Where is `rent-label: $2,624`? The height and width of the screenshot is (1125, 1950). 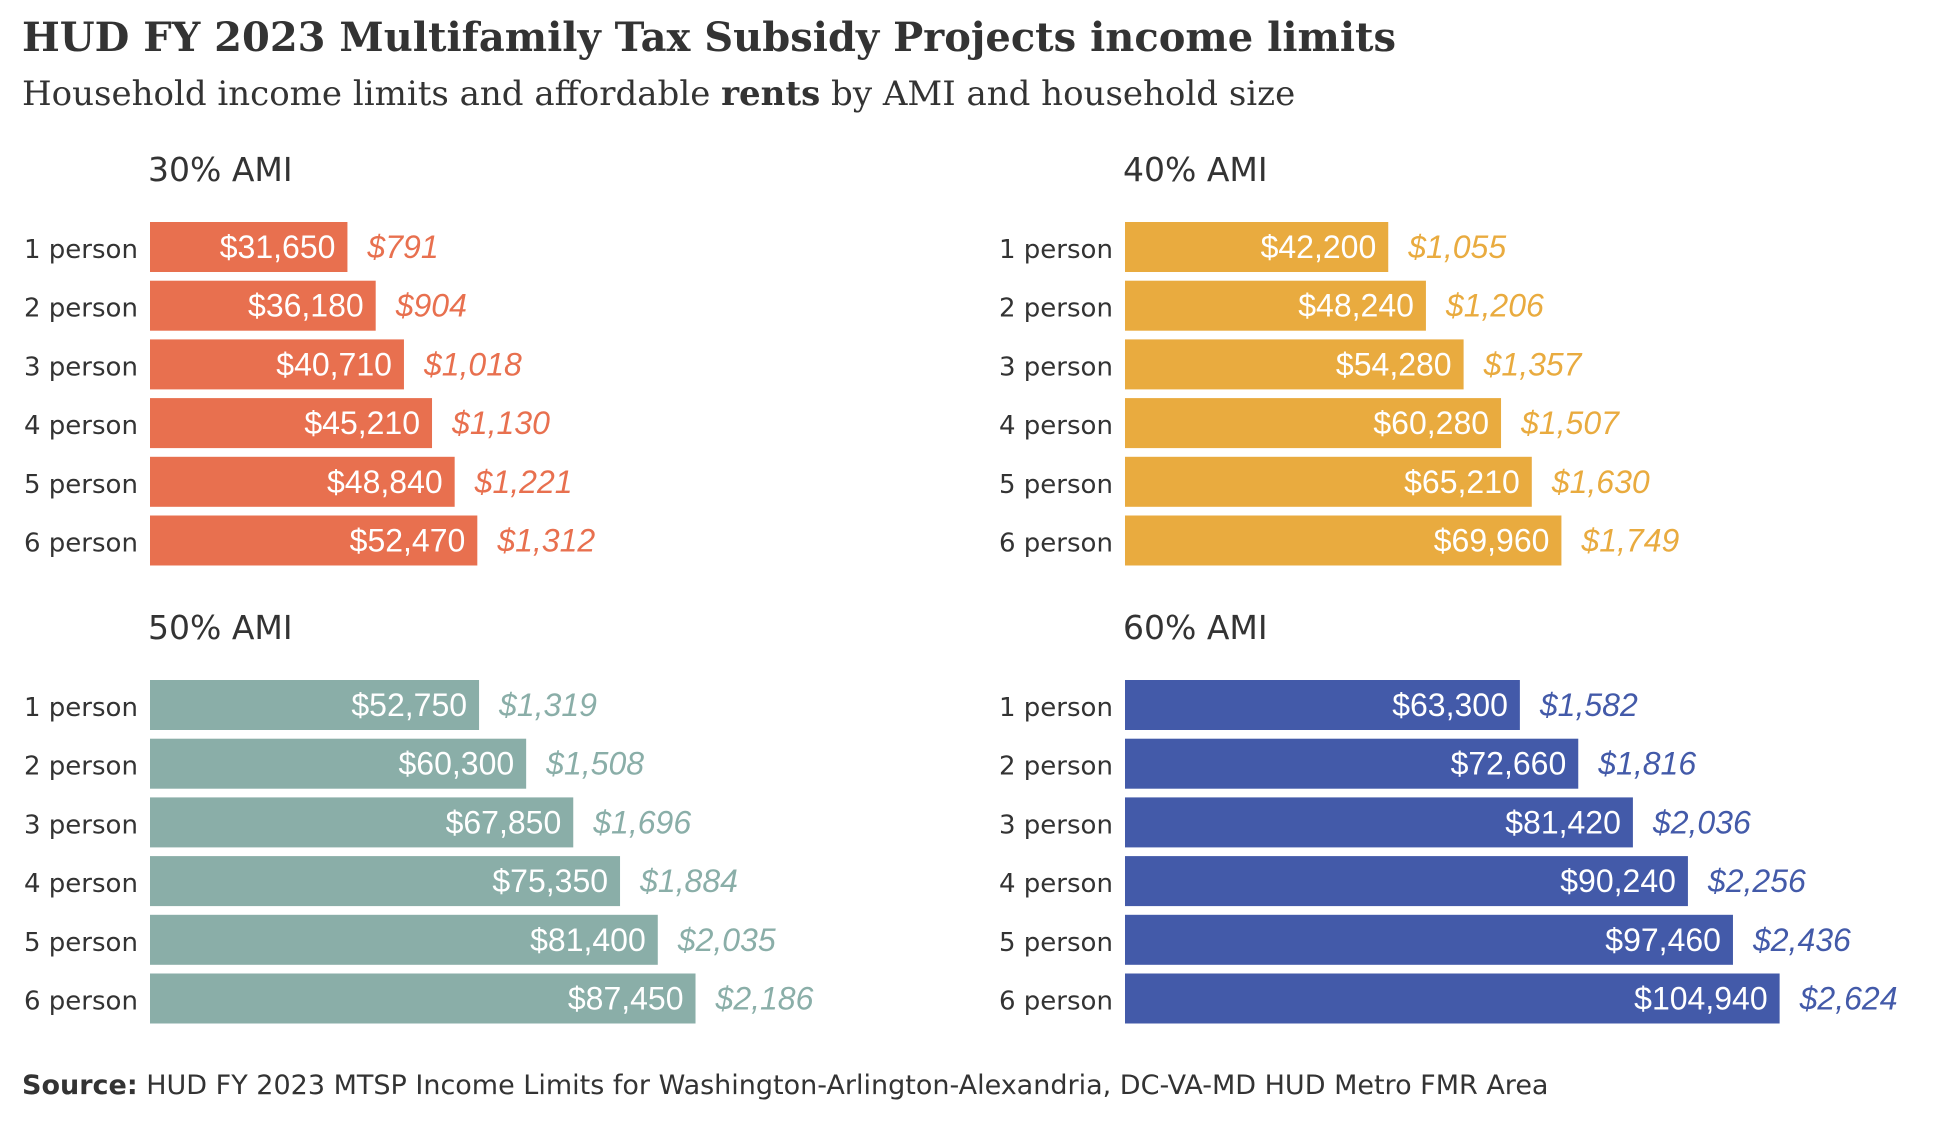 rent-label: $2,624 is located at coordinates (1848, 999).